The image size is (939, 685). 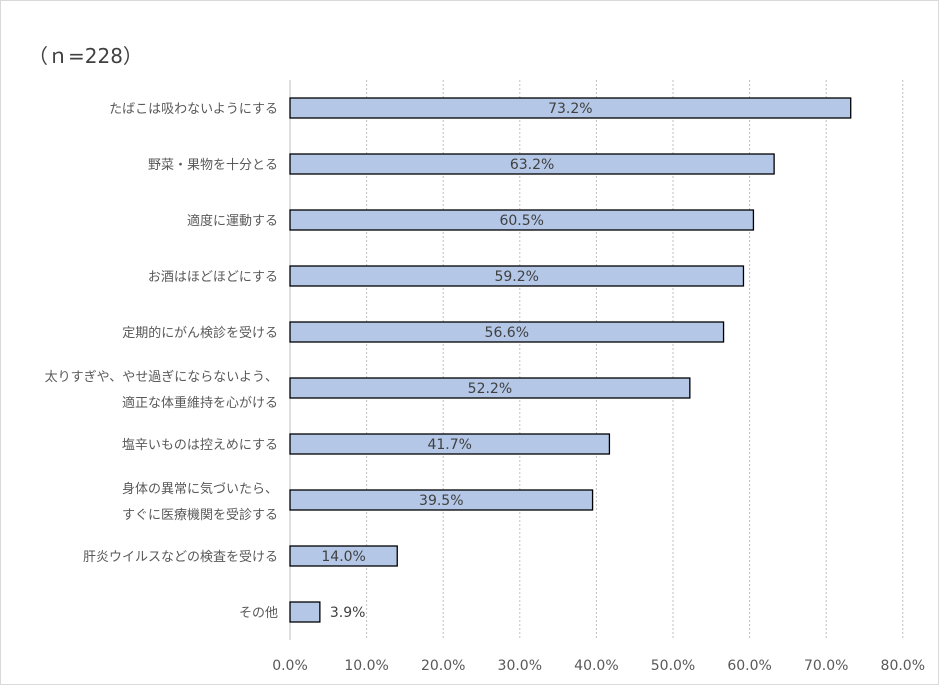 What do you see at coordinates (258, 613) in the screenshot?
I see `category-label: その他` at bounding box center [258, 613].